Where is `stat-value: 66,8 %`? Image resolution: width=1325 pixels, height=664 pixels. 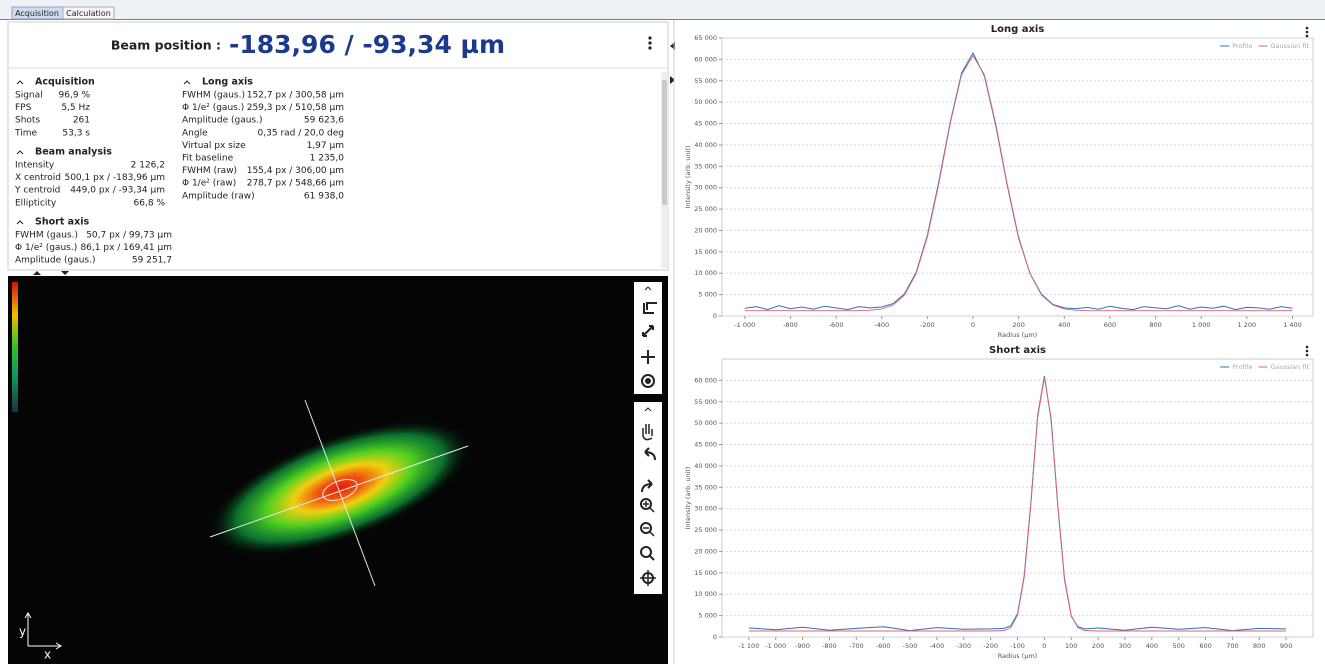 stat-value: 66,8 % is located at coordinates (150, 203).